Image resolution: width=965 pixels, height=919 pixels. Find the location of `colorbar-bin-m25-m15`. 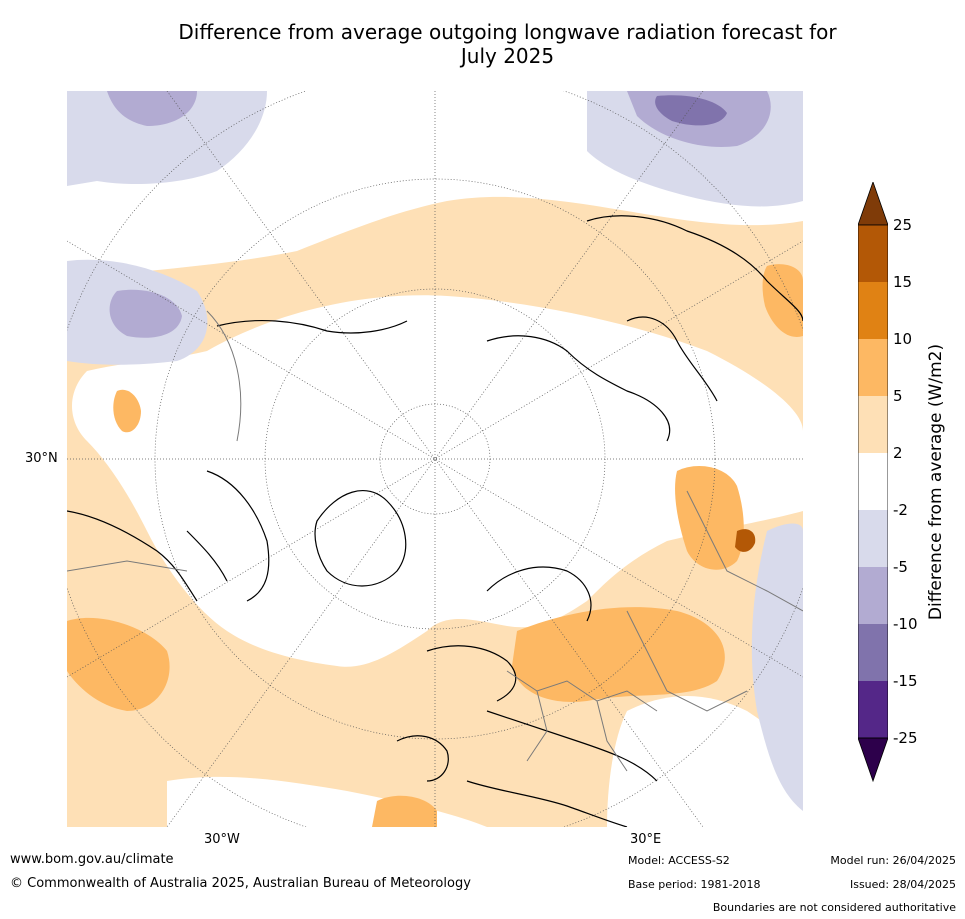

colorbar-bin-m25-m15 is located at coordinates (873, 709).